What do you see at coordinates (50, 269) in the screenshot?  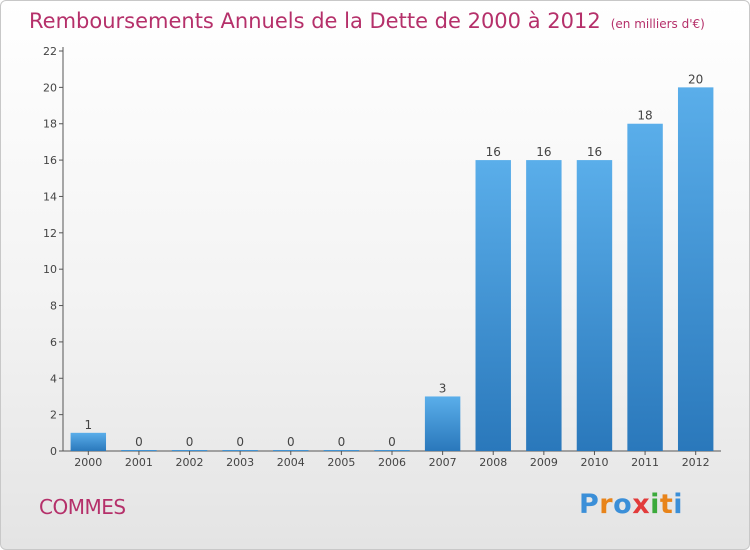 I see `y-tick-label: 10` at bounding box center [50, 269].